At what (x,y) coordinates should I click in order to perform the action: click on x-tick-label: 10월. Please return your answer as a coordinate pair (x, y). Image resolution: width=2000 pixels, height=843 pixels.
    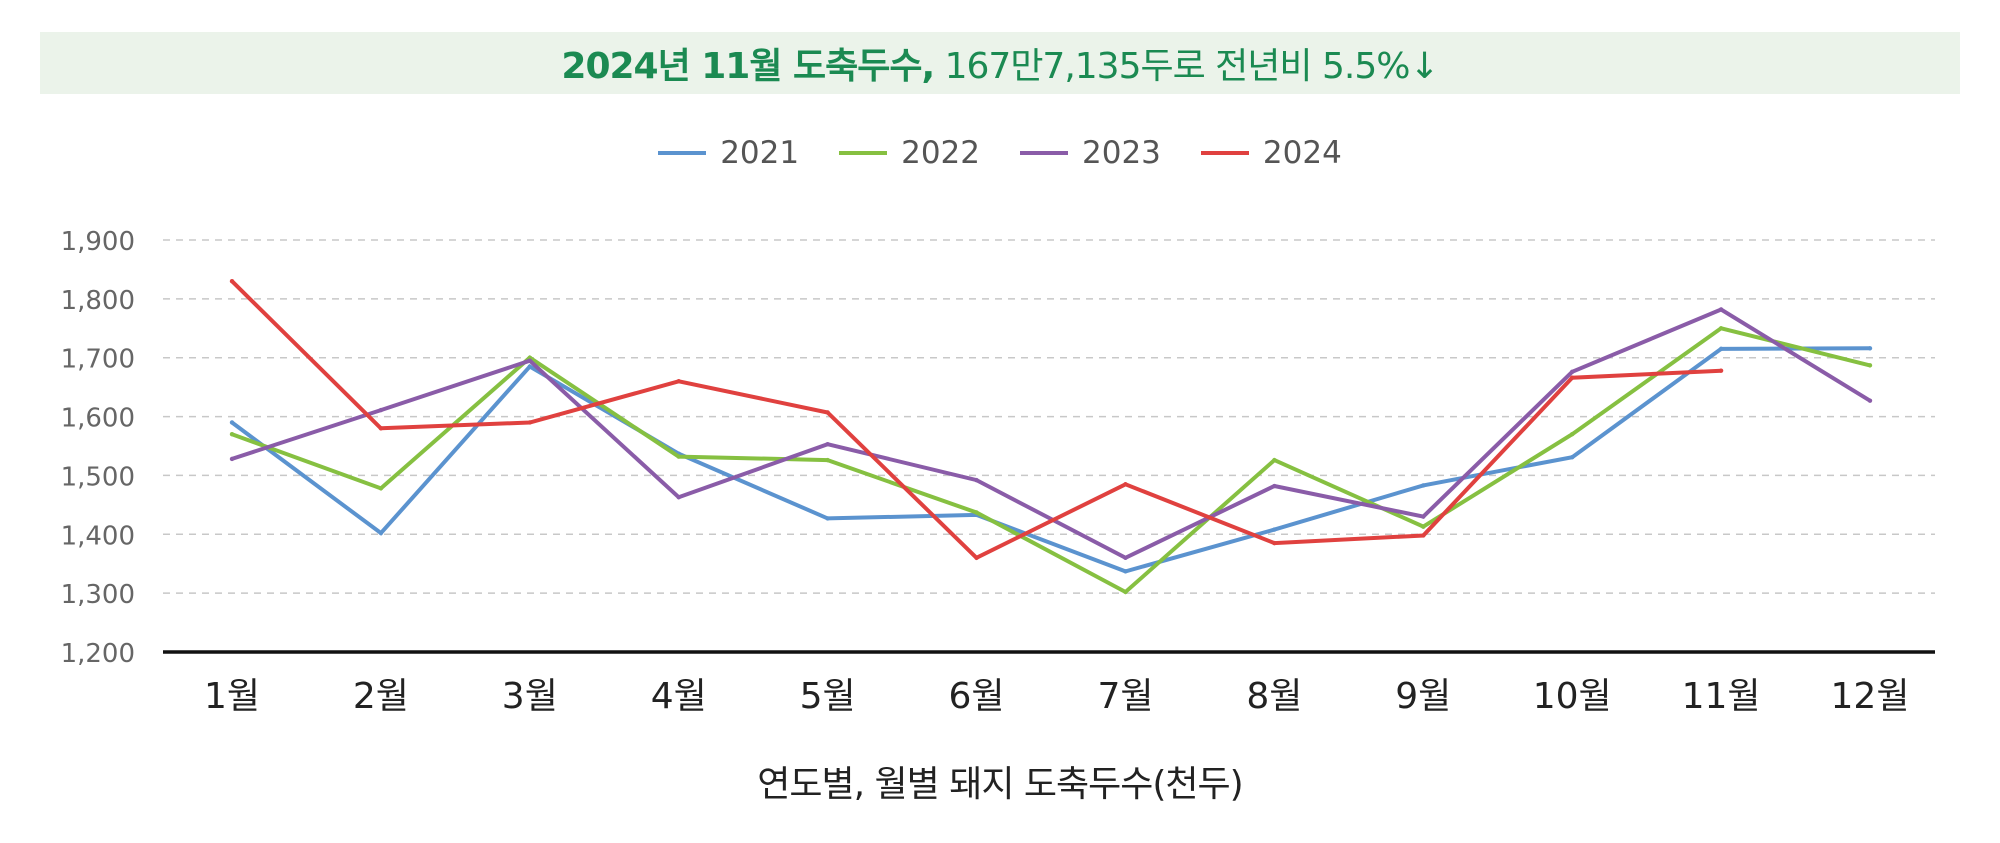
    Looking at the image, I should click on (1572, 696).